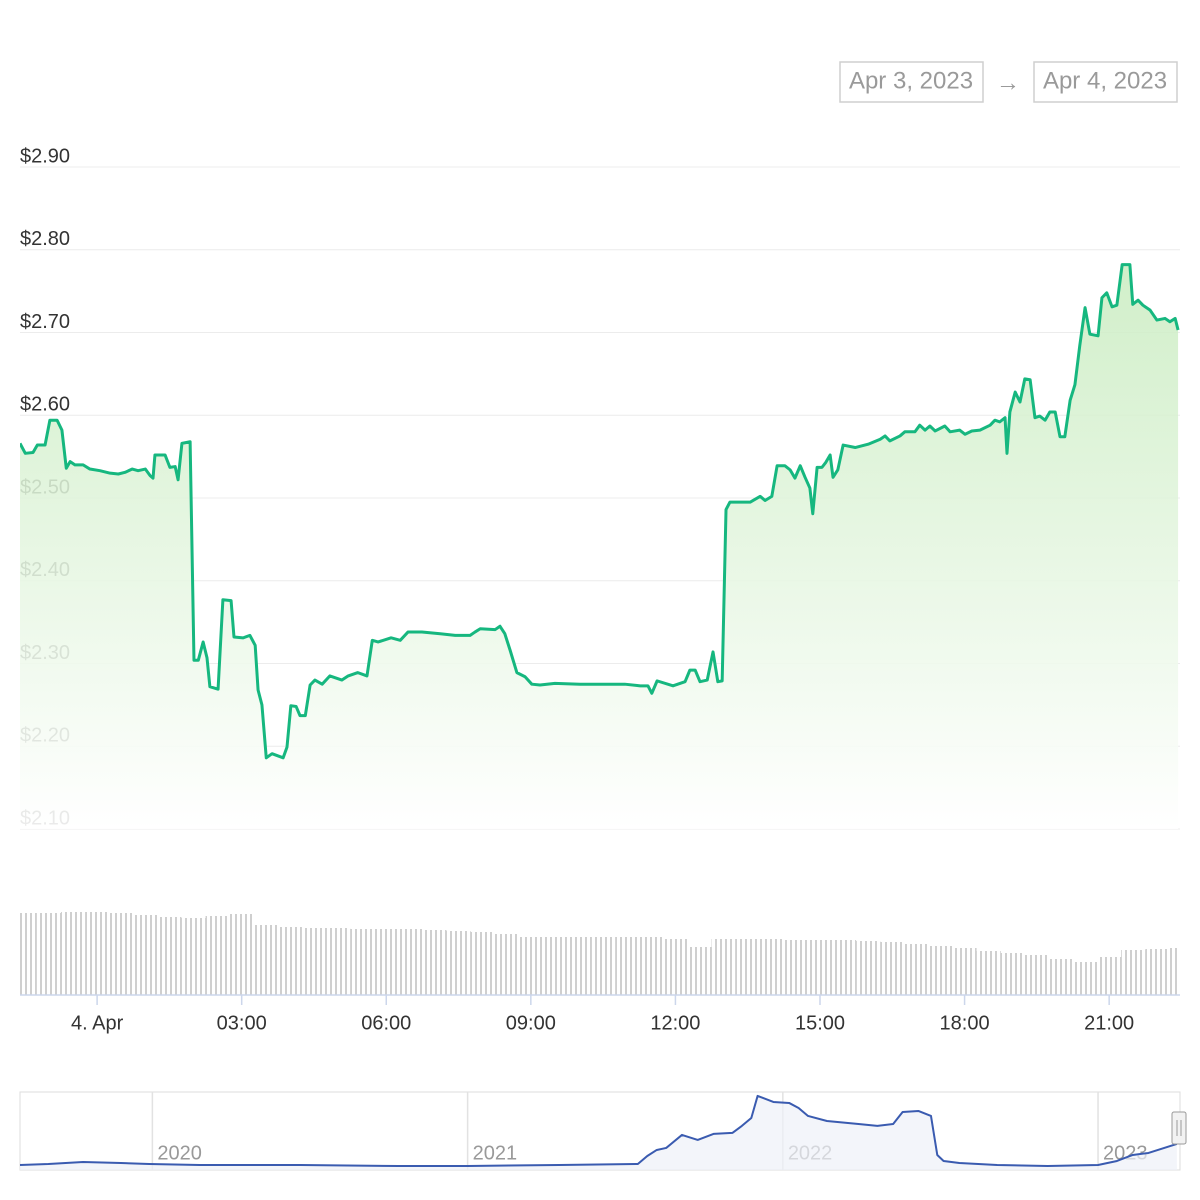 This screenshot has width=1200, height=1200. I want to click on x-tick-label: 18:00, so click(965, 1023).